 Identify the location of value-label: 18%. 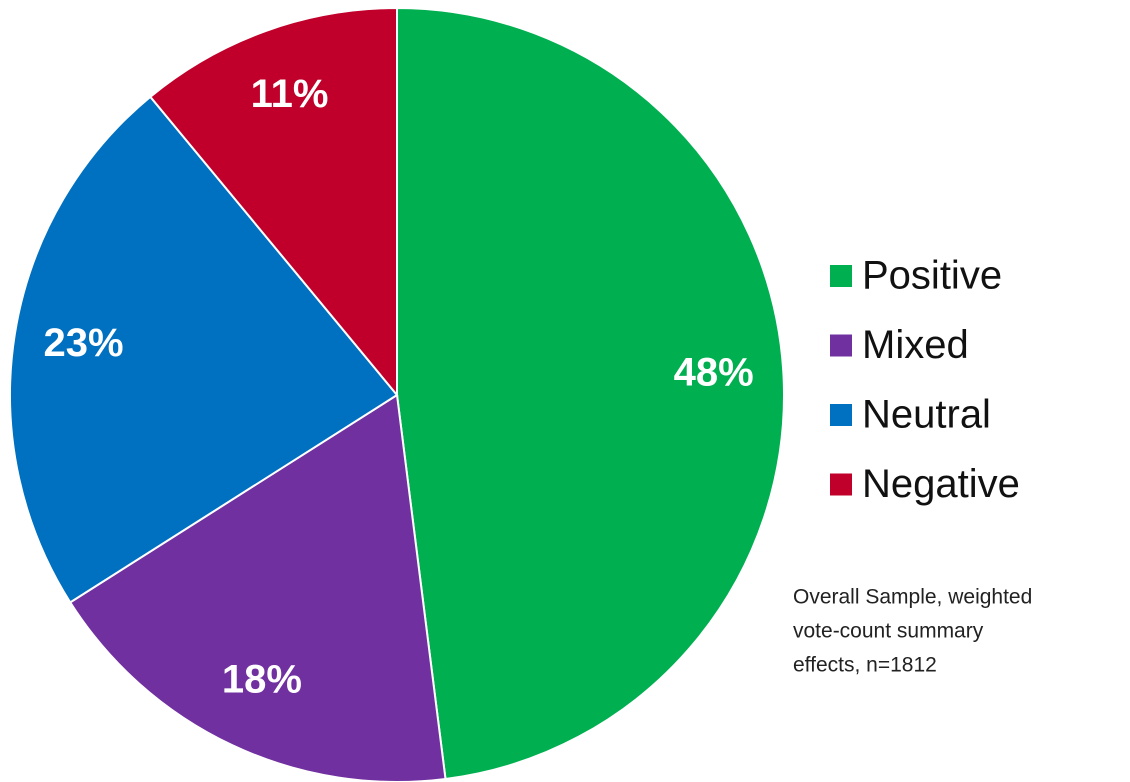
(262, 680).